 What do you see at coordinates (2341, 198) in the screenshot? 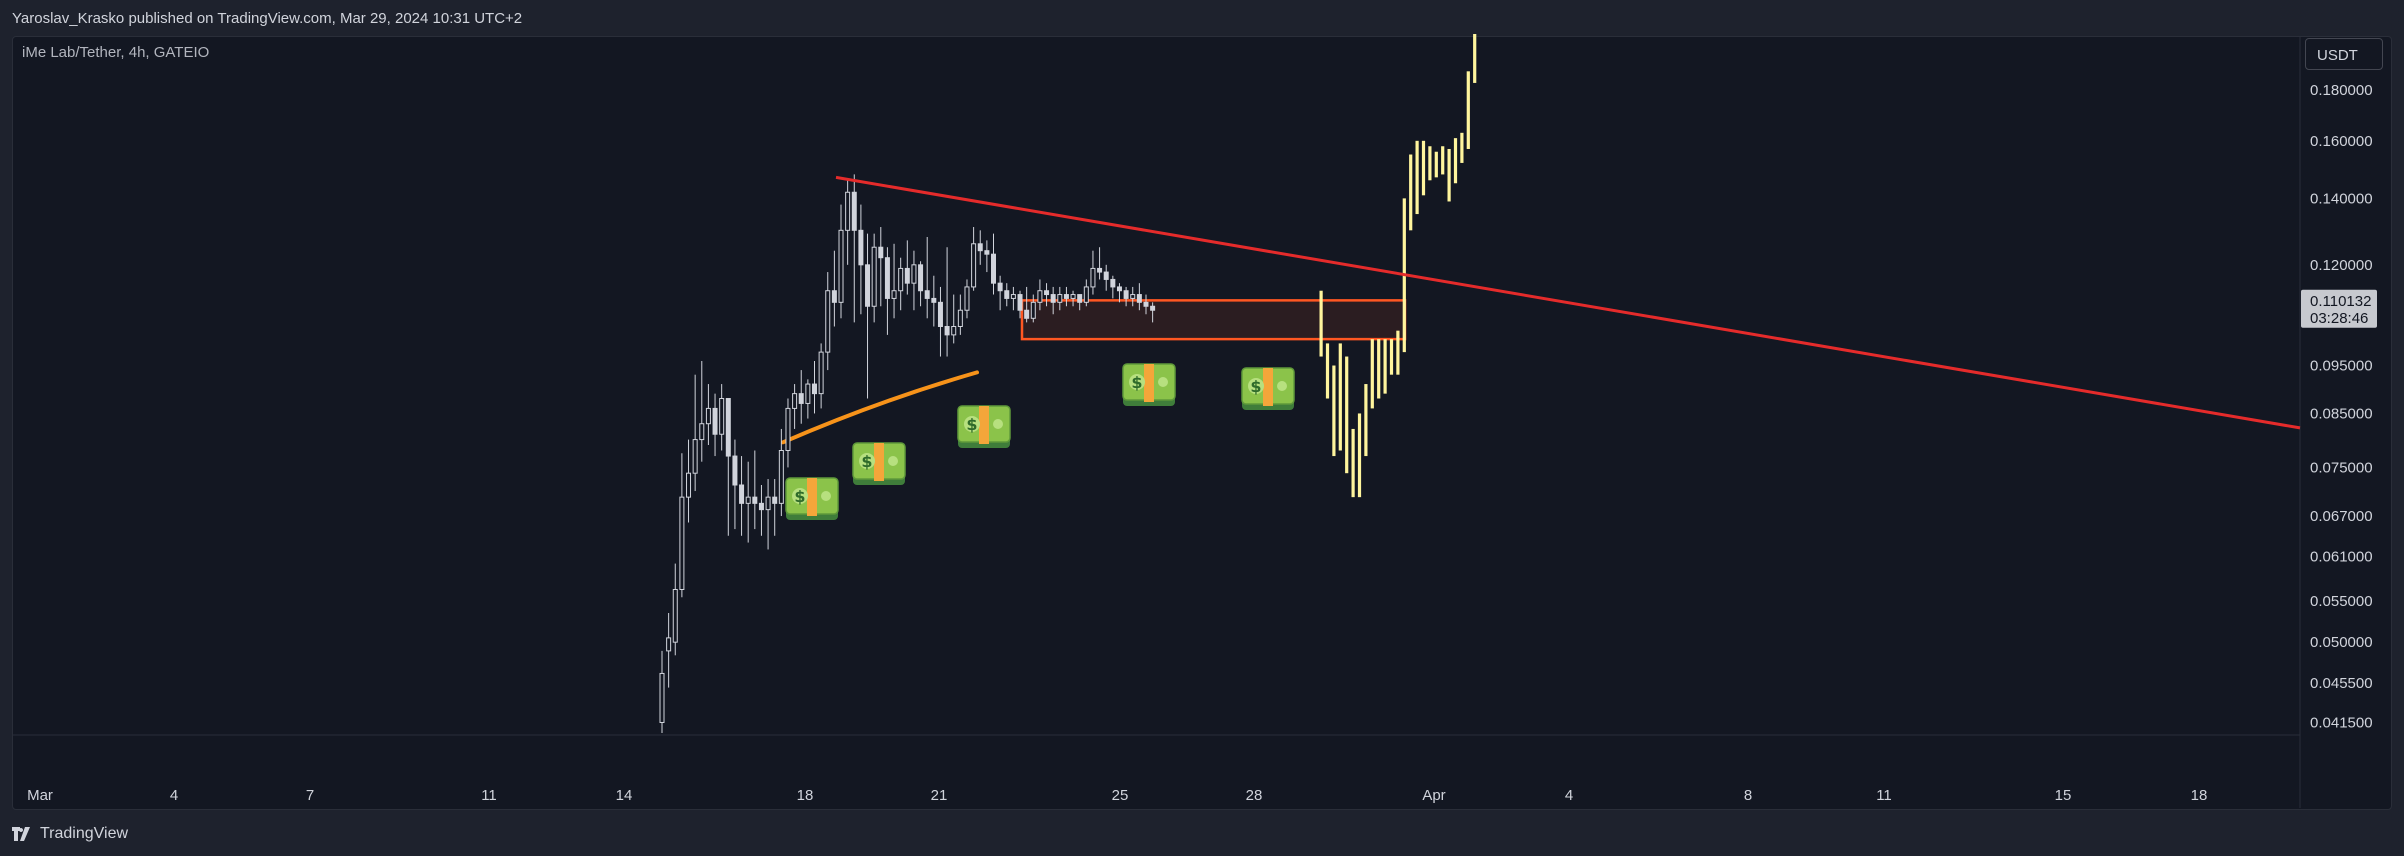
I see `y-tick-label: 0.140000` at bounding box center [2341, 198].